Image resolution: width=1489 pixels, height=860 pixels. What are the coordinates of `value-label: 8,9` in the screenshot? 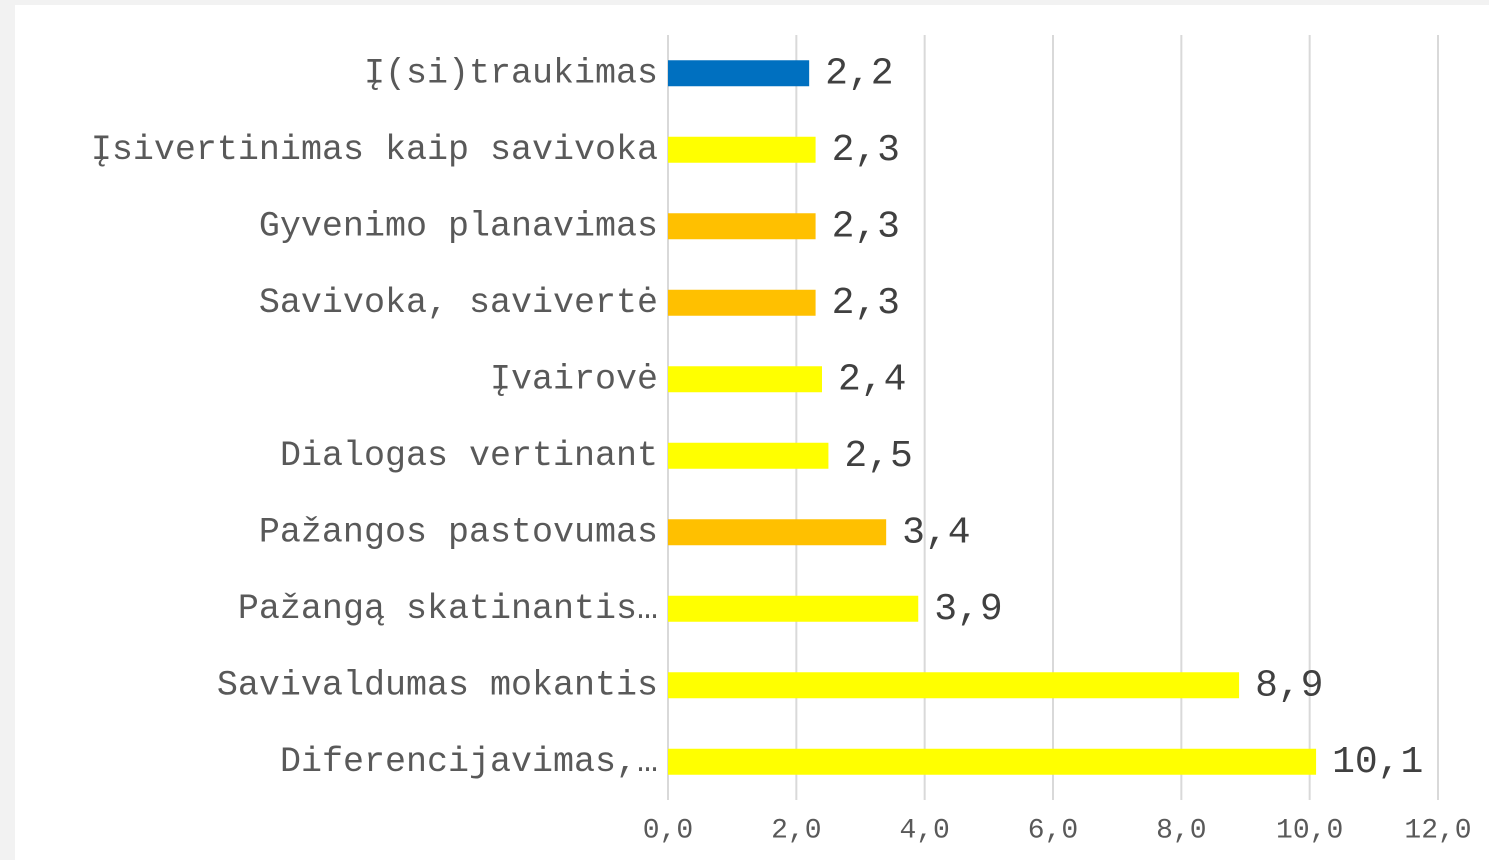 It's located at (1289, 685).